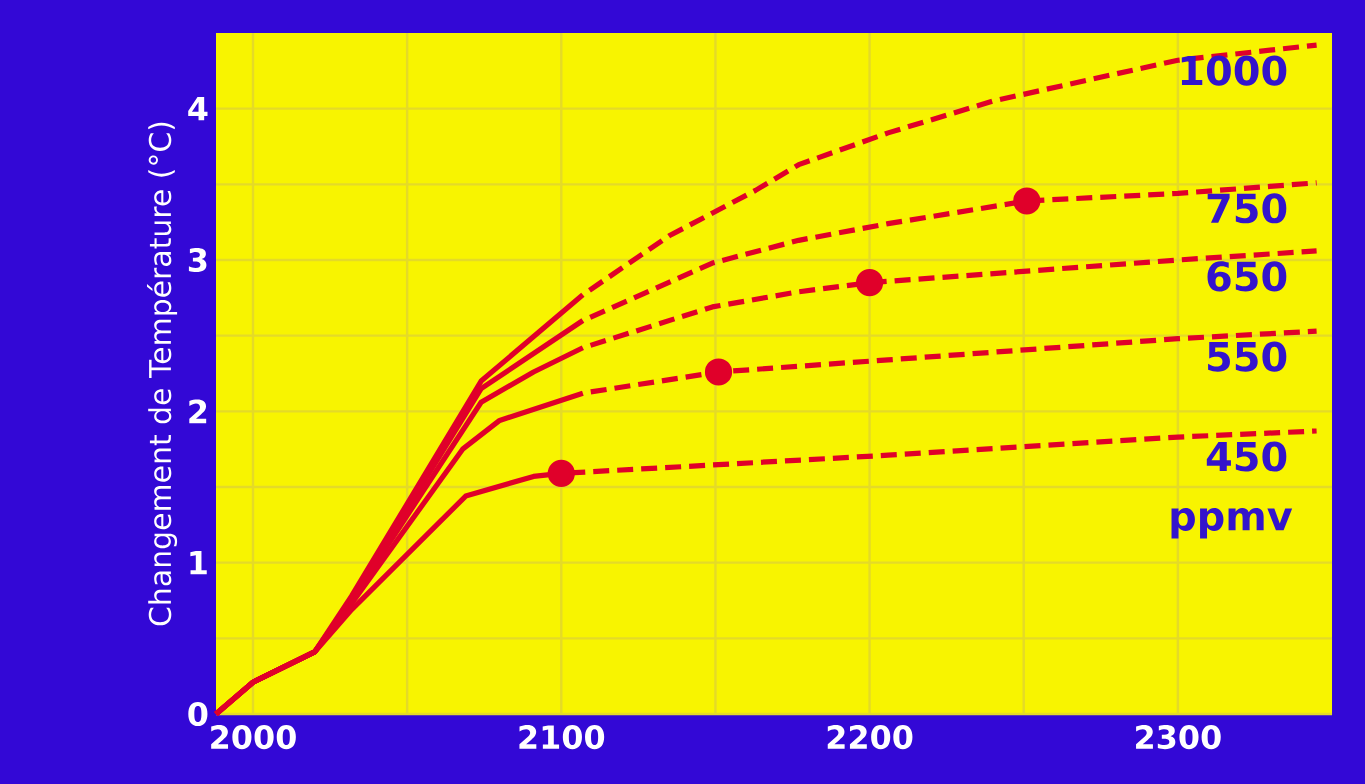  Describe the element at coordinates (562, 737) in the screenshot. I see `x-tick-label: 2100` at that location.